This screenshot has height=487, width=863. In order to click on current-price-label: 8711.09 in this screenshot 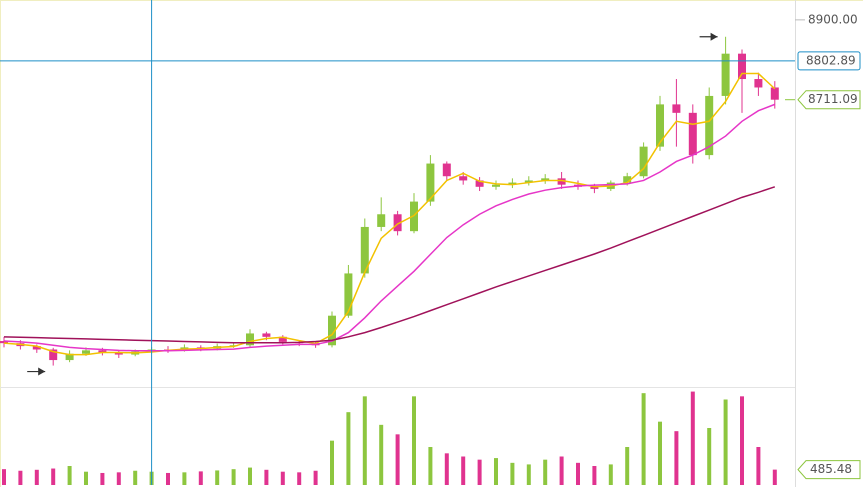, I will do `click(833, 99)`.